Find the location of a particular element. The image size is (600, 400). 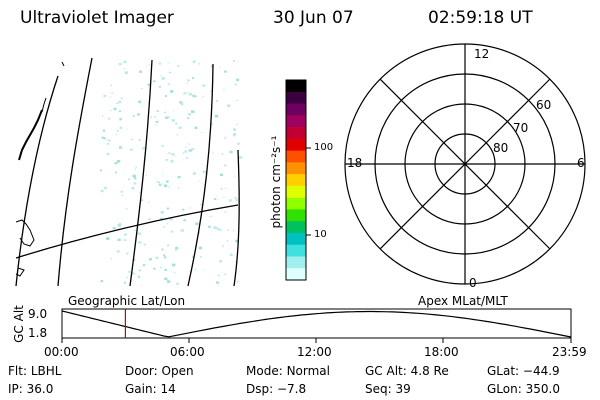

colorbar-tick-label: 10 is located at coordinates (320, 234).